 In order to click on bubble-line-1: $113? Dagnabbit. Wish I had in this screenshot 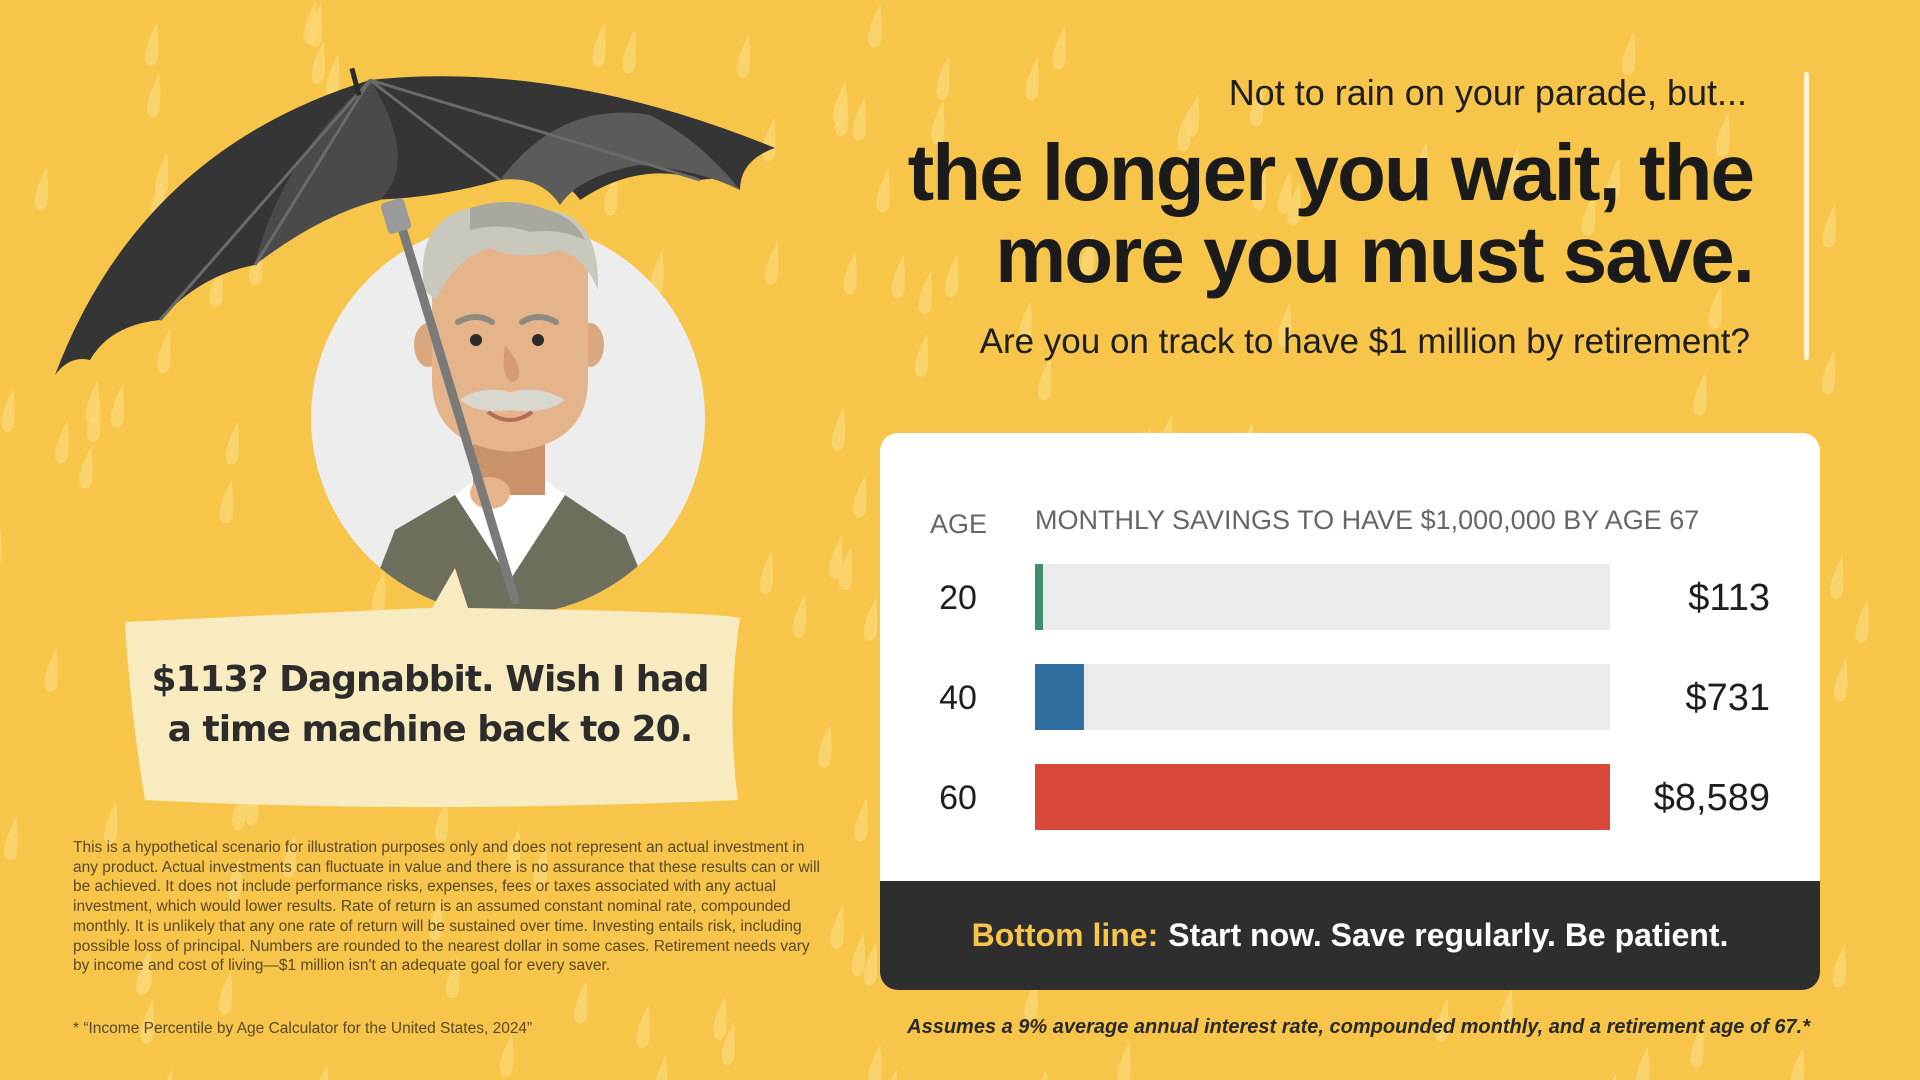, I will do `click(430, 679)`.